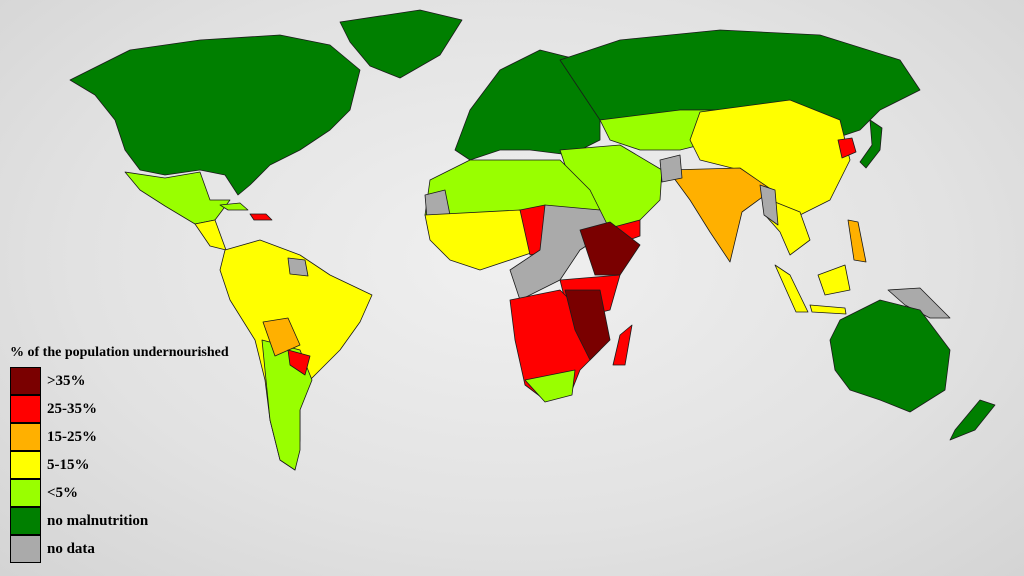 The height and width of the screenshot is (576, 1024). Describe the element at coordinates (119, 464) in the screenshot. I see `legend-item: 5-15%` at that location.